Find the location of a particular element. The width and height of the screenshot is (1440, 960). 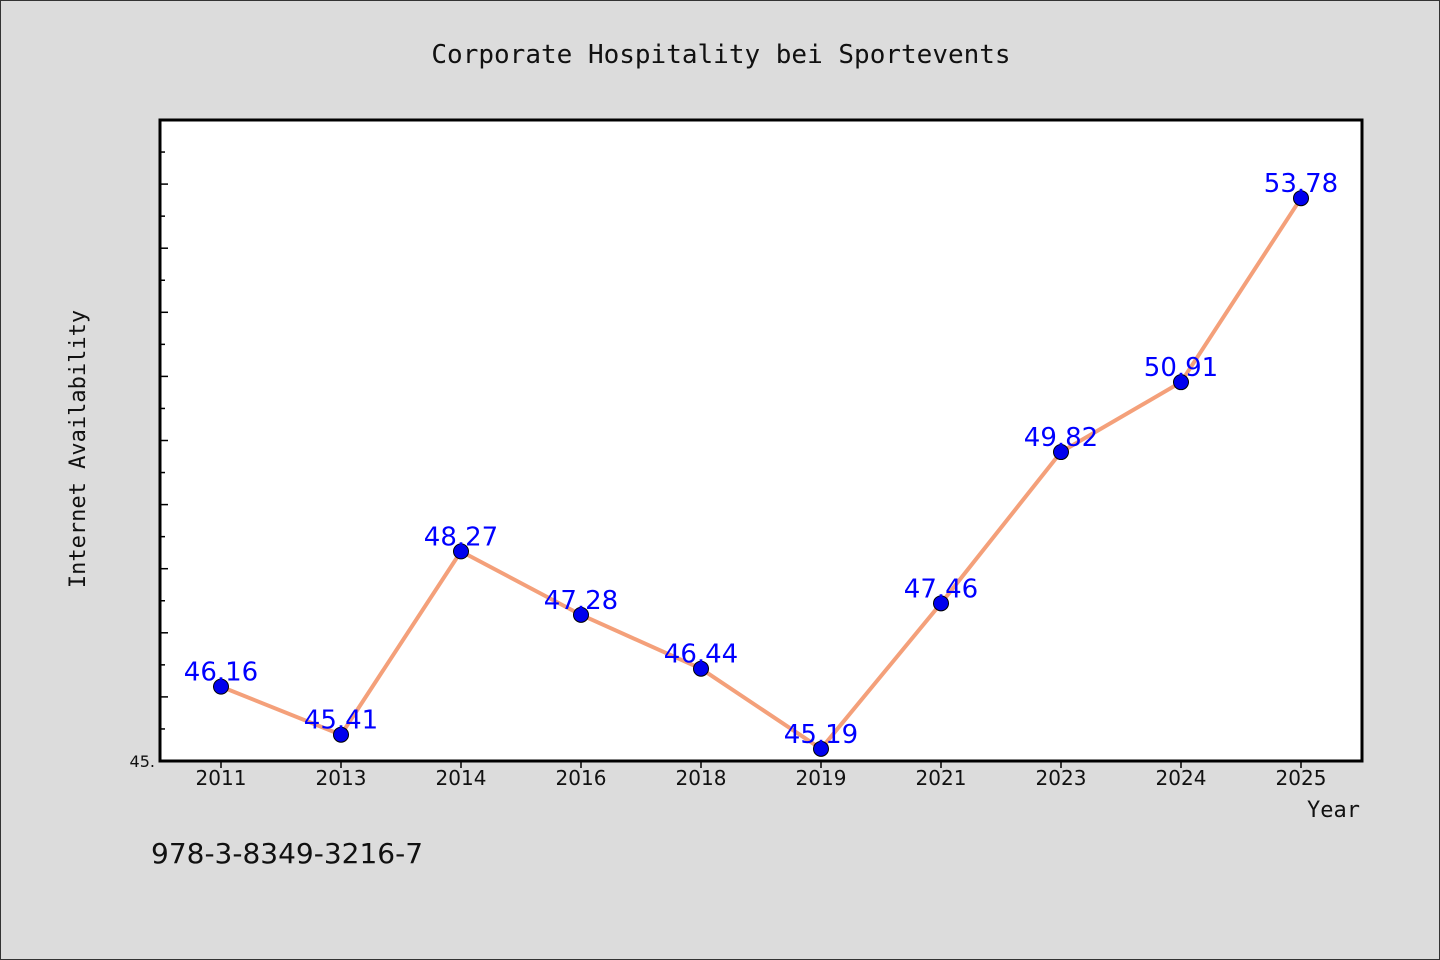

data-label: 46.44 is located at coordinates (701, 655).